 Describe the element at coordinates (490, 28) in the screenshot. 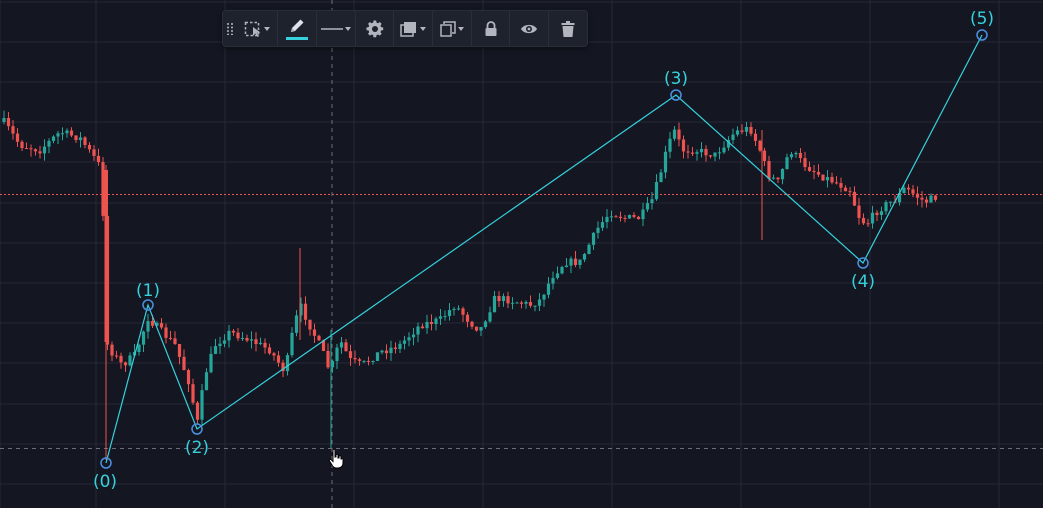

I see `lock-button` at that location.